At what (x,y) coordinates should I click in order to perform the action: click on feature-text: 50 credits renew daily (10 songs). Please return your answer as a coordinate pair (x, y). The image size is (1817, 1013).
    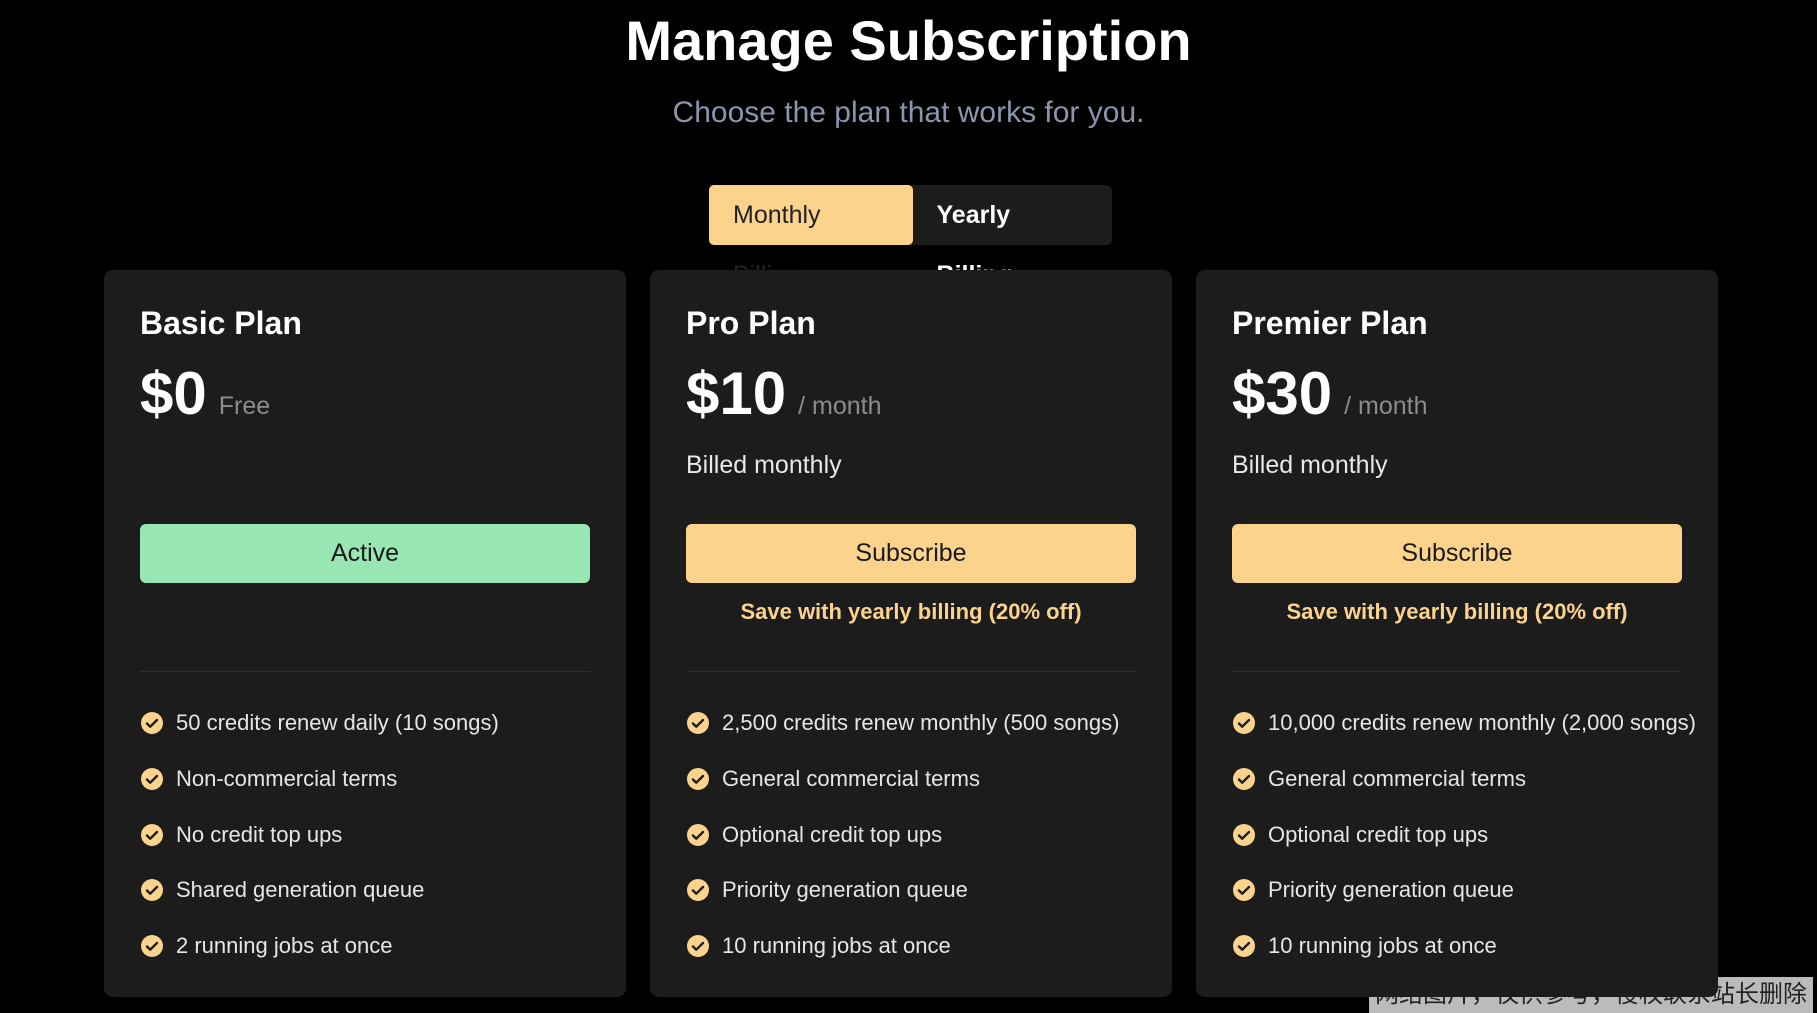
    Looking at the image, I should click on (337, 722).